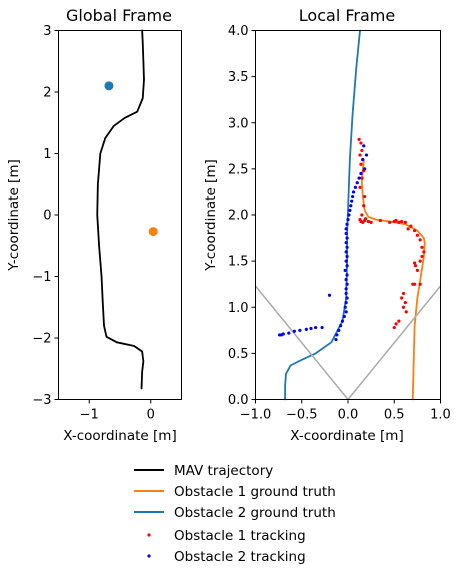 The height and width of the screenshot is (568, 459). Describe the element at coordinates (119, 15) in the screenshot. I see `global-frame-title: Global Frame` at that location.